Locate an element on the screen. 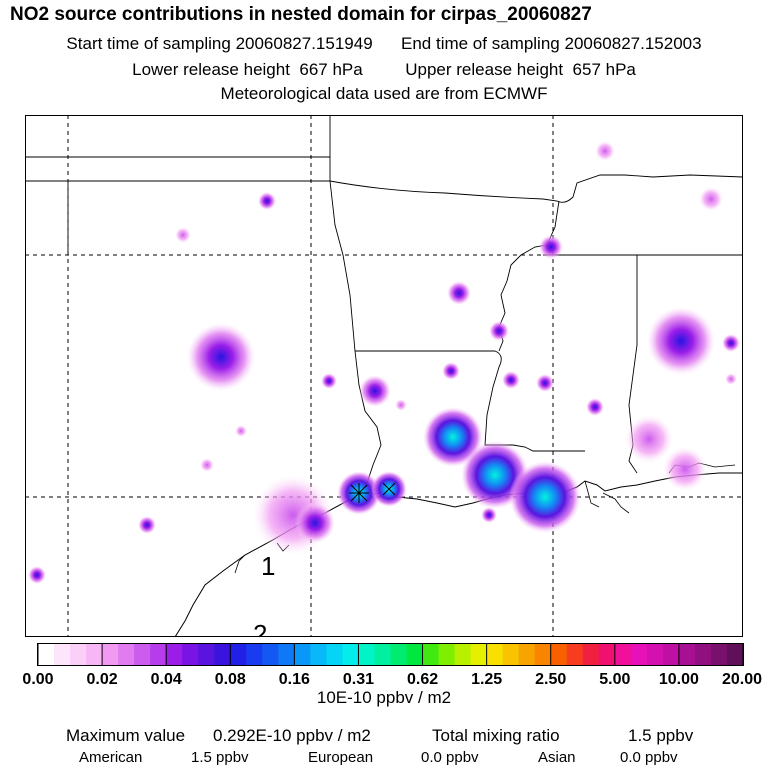 This screenshot has width=768, height=768. max-value: 0.292E-10 ppbv / m2 is located at coordinates (292, 735).